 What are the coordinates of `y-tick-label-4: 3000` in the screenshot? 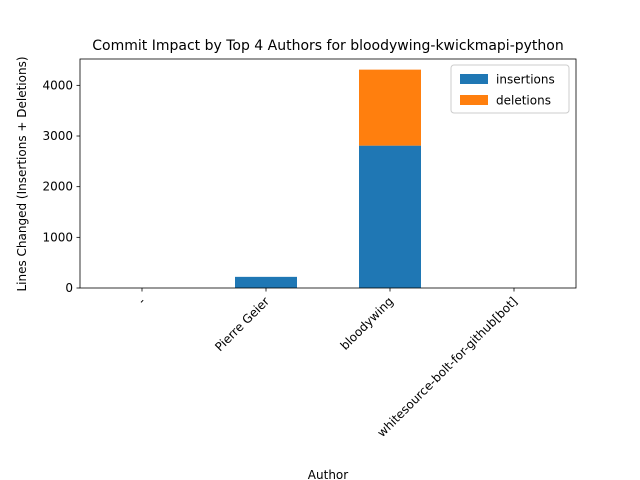 It's located at (57, 136).